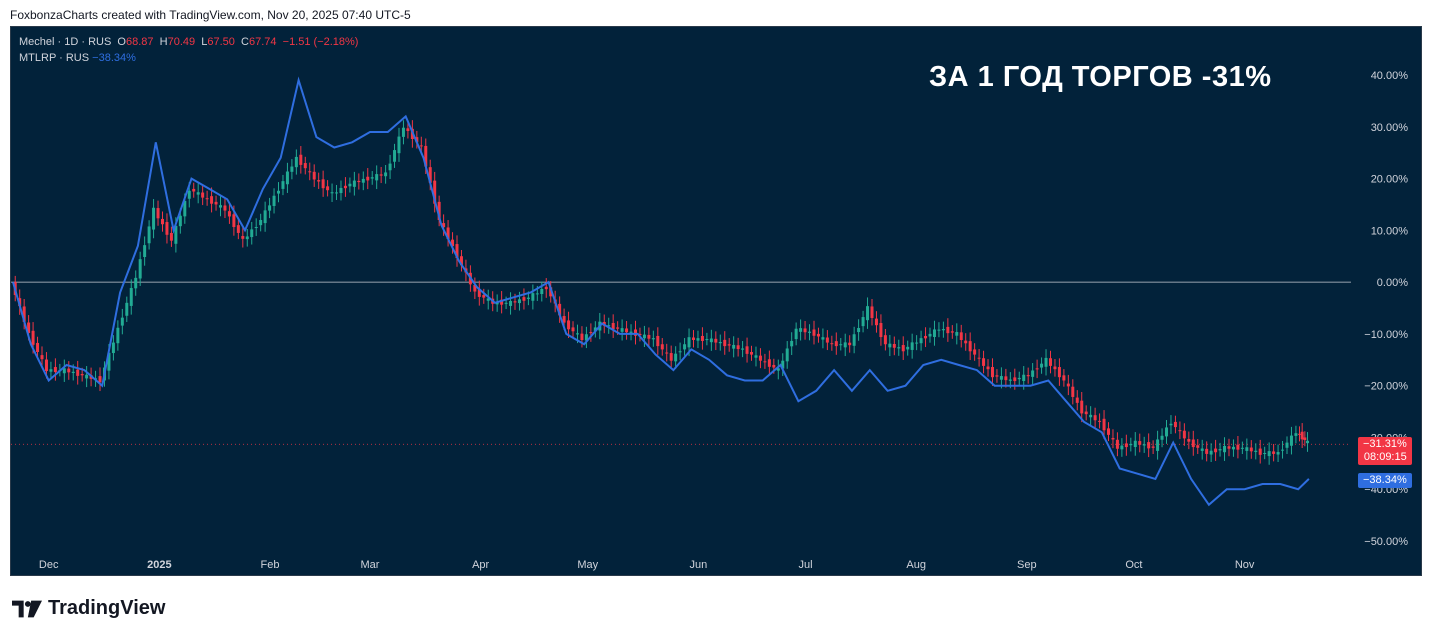 The height and width of the screenshot is (638, 1433). I want to click on y-tick-label: 30.00%, so click(1390, 128).